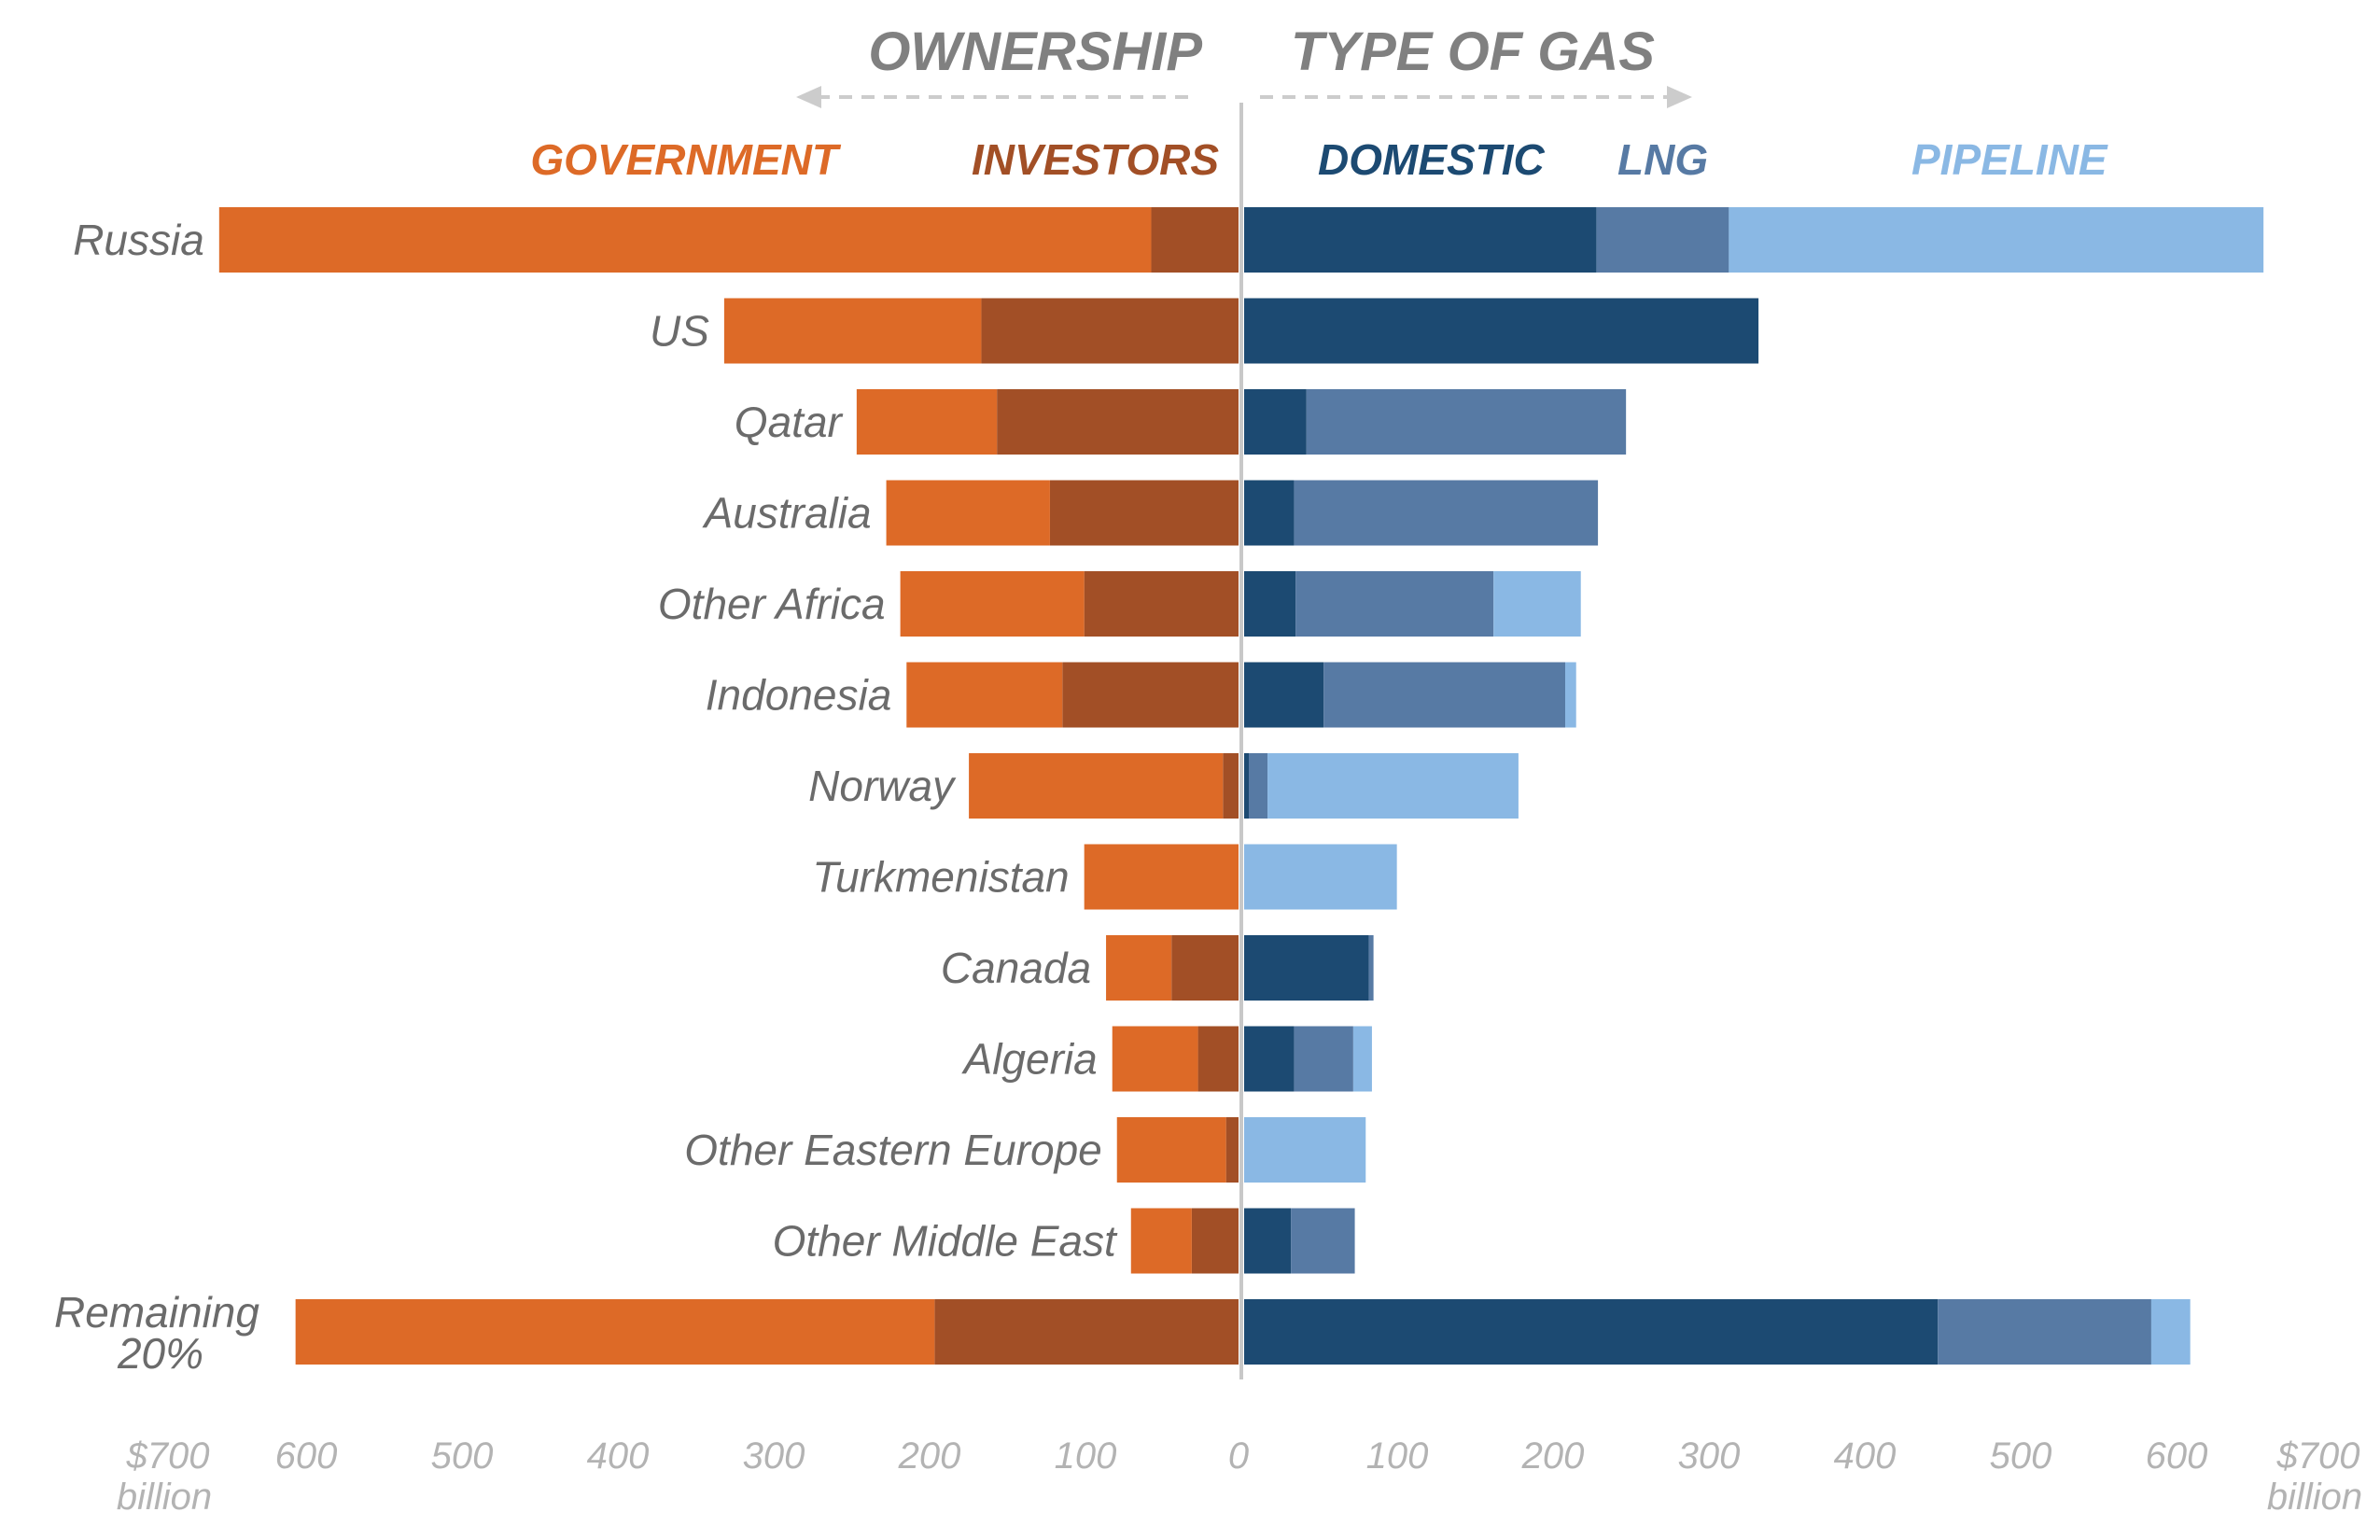  What do you see at coordinates (852, 331) in the screenshot?
I see `bar-government-us` at bounding box center [852, 331].